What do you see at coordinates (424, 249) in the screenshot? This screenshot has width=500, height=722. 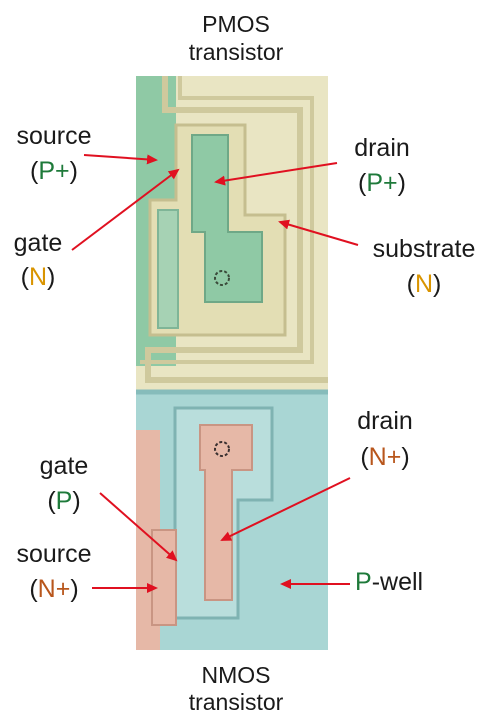 I see `pmos-substrate-word: substrate` at bounding box center [424, 249].